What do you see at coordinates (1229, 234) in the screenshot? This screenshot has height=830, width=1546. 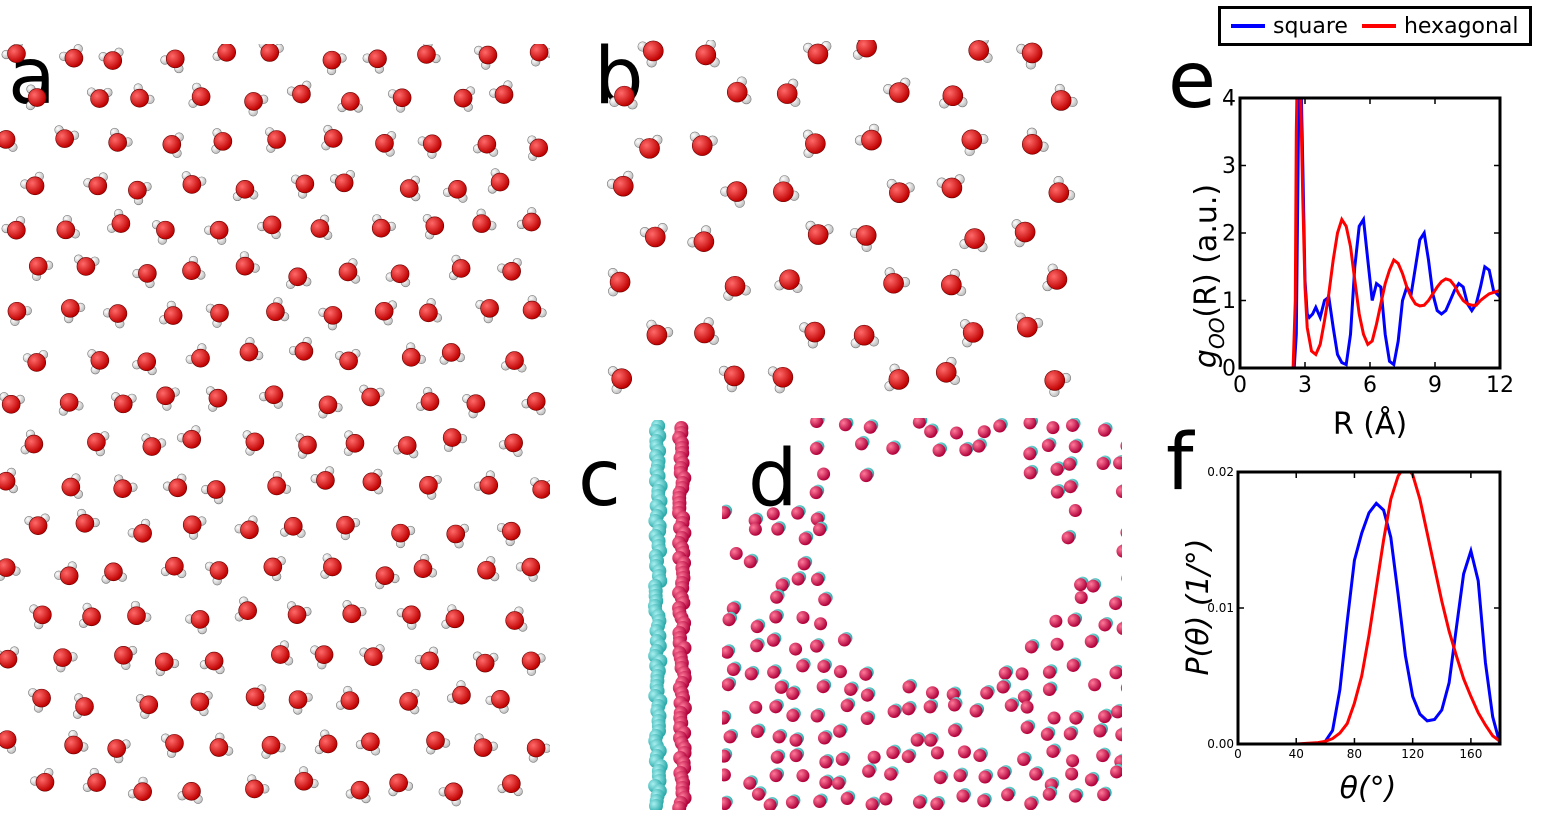 I see `y-tick-label: 2` at bounding box center [1229, 234].